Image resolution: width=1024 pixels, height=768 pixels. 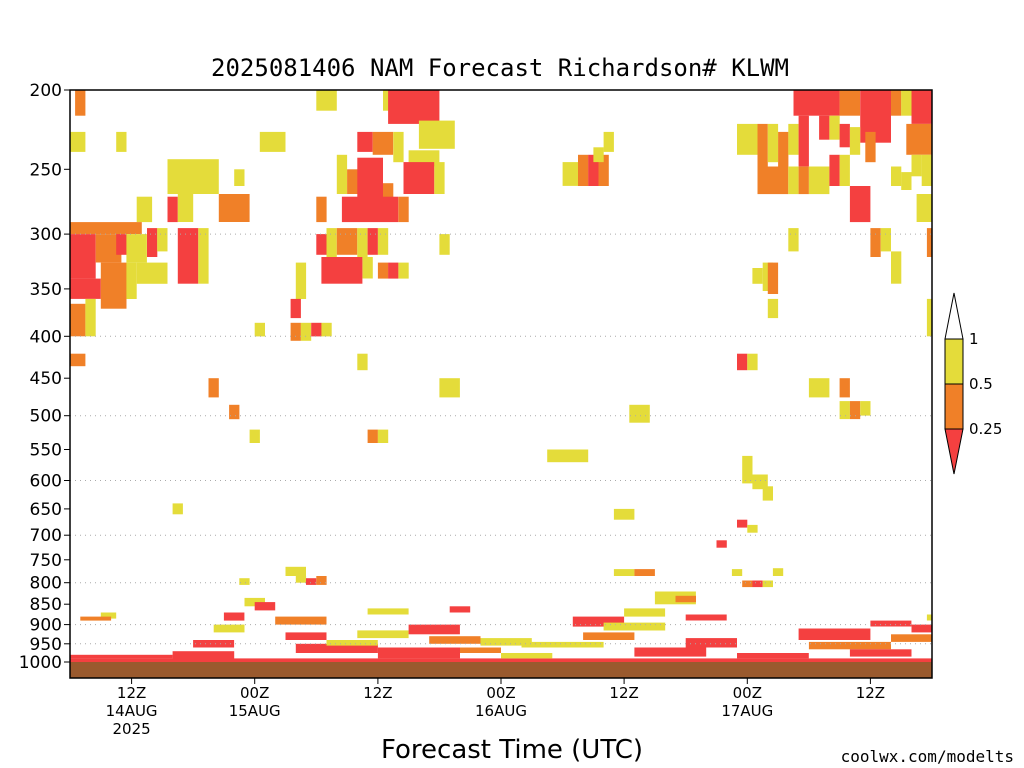 What do you see at coordinates (46, 605) in the screenshot?
I see `y-tick-label: 850` at bounding box center [46, 605].